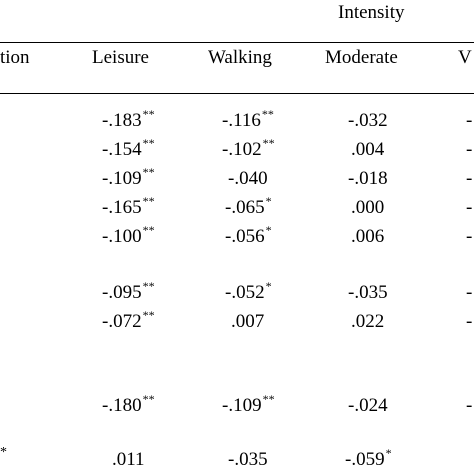 The width and height of the screenshot is (474, 474). I want to click on header-rule, so click(237, 93).